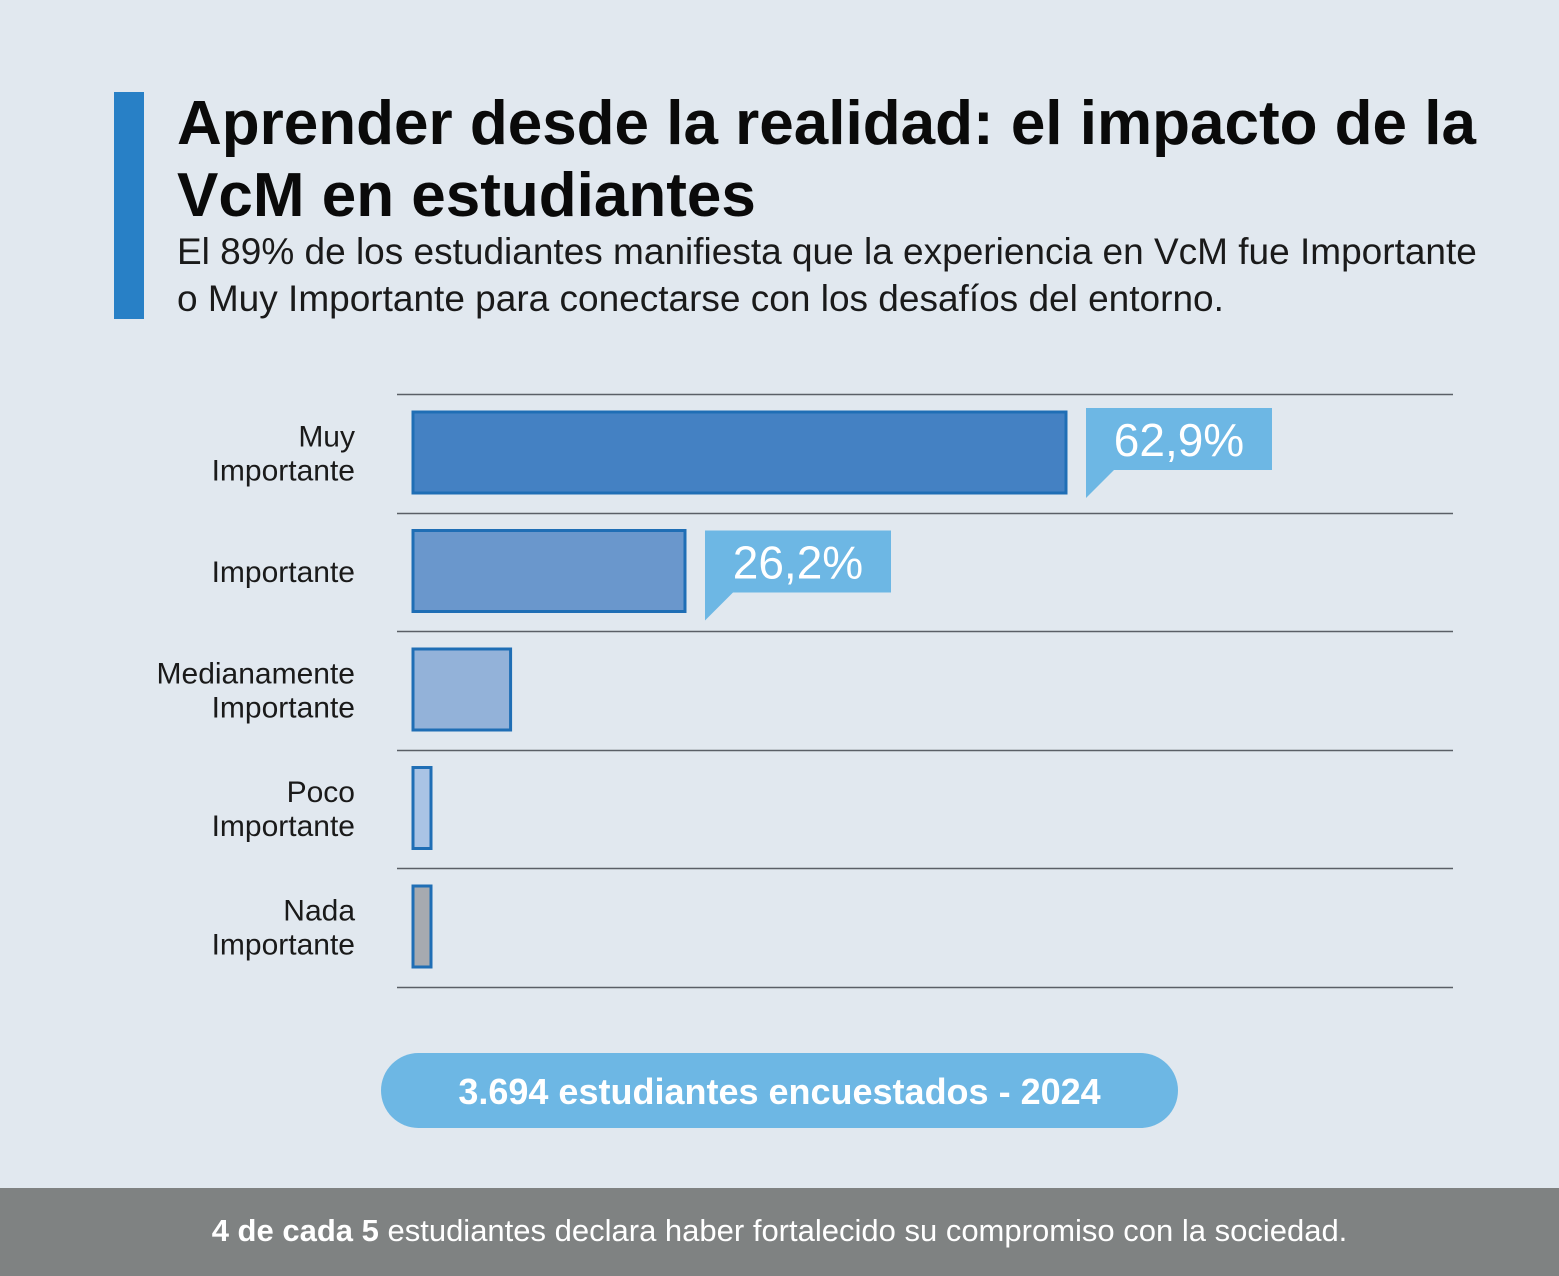 Image resolution: width=1559 pixels, height=1276 pixels. I want to click on category-label: Medianamente, so click(256, 674).